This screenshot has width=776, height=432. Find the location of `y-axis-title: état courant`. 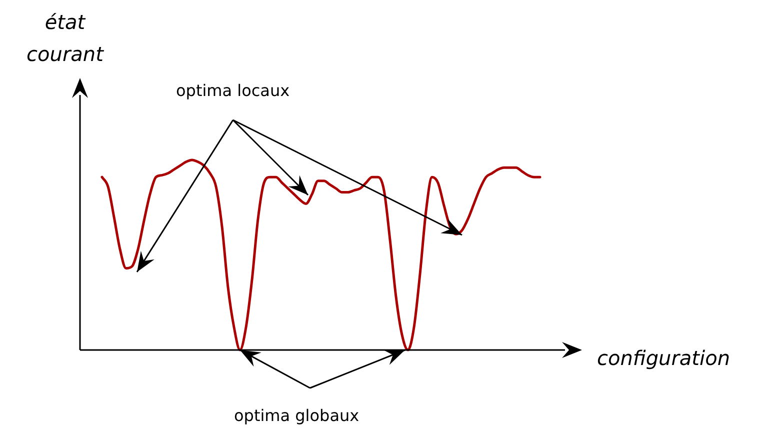

y-axis-title: état courant is located at coordinates (65, 38).